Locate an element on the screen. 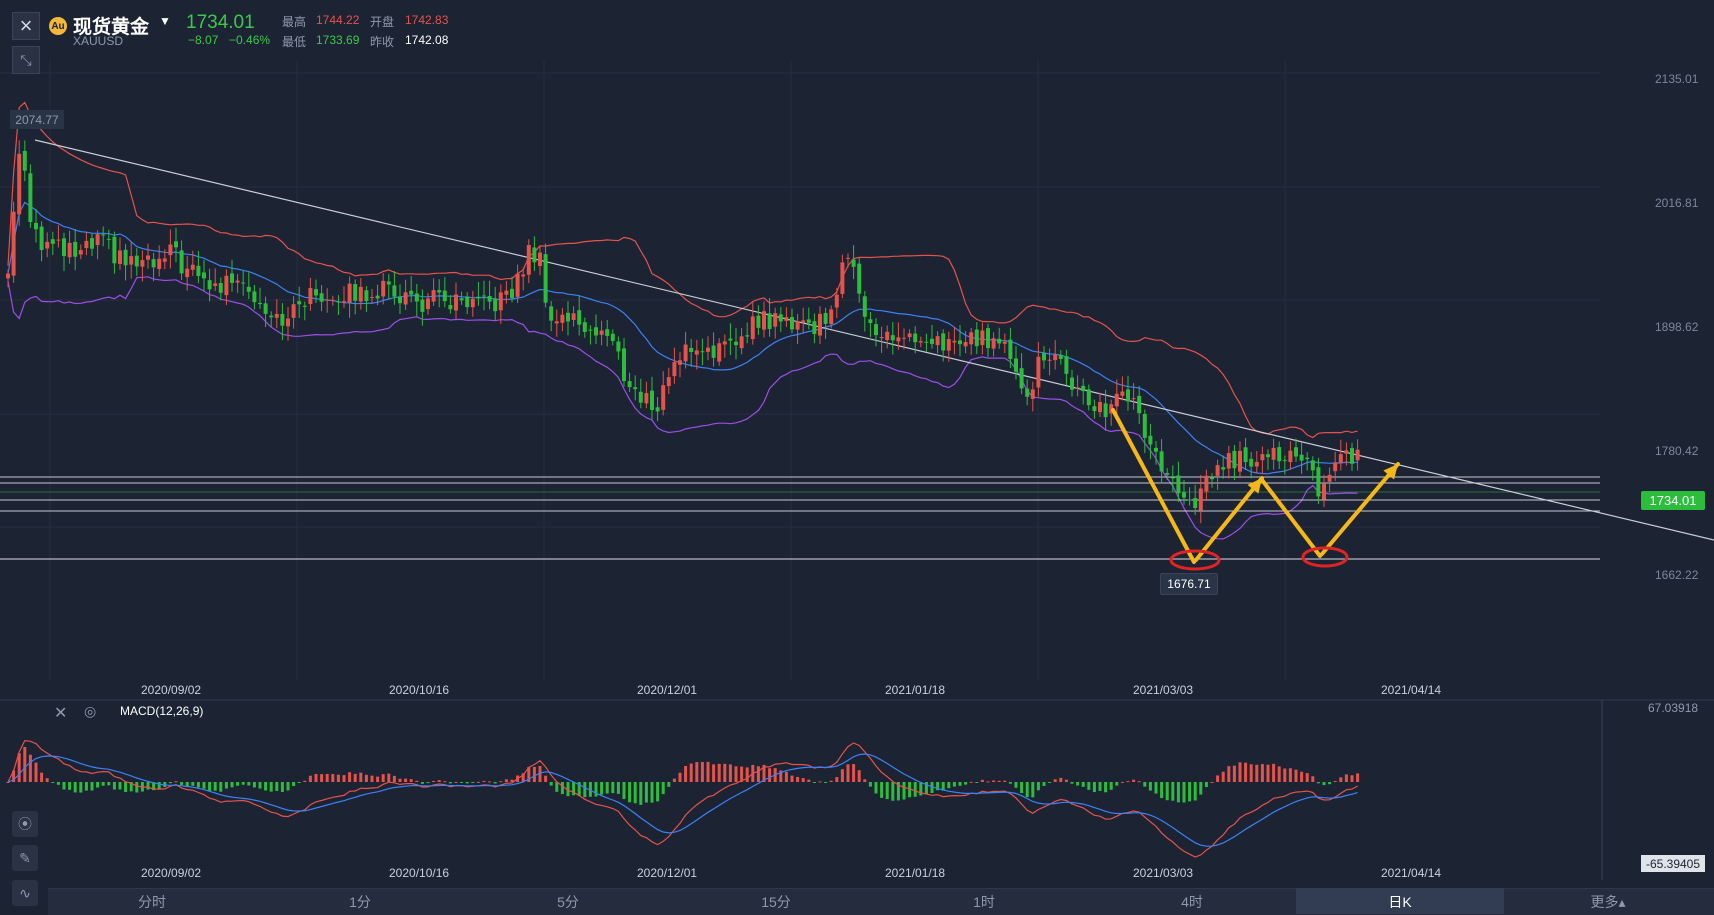 This screenshot has width=1714, height=915. tab-1min: 1分 is located at coordinates (360, 902).